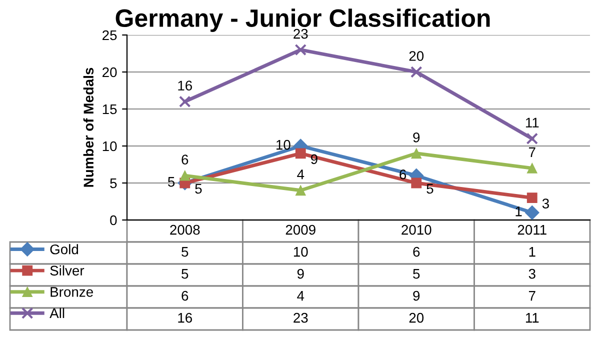 This screenshot has height=346, width=606. What do you see at coordinates (532, 318) in the screenshot?
I see `data-label: 11` at bounding box center [532, 318].